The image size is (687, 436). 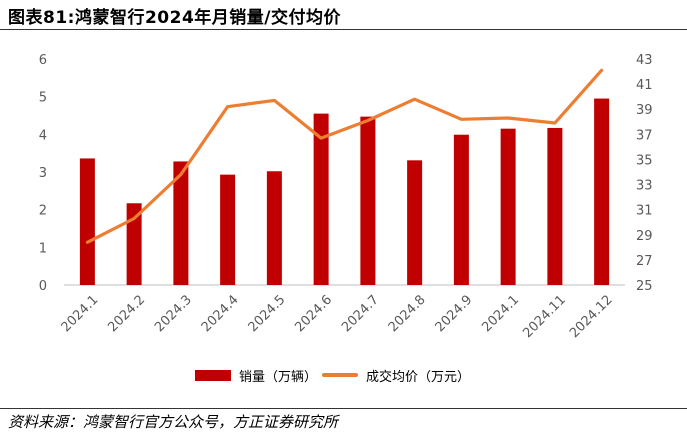 I want to click on y-right-tick-label: 41, so click(x=644, y=85).